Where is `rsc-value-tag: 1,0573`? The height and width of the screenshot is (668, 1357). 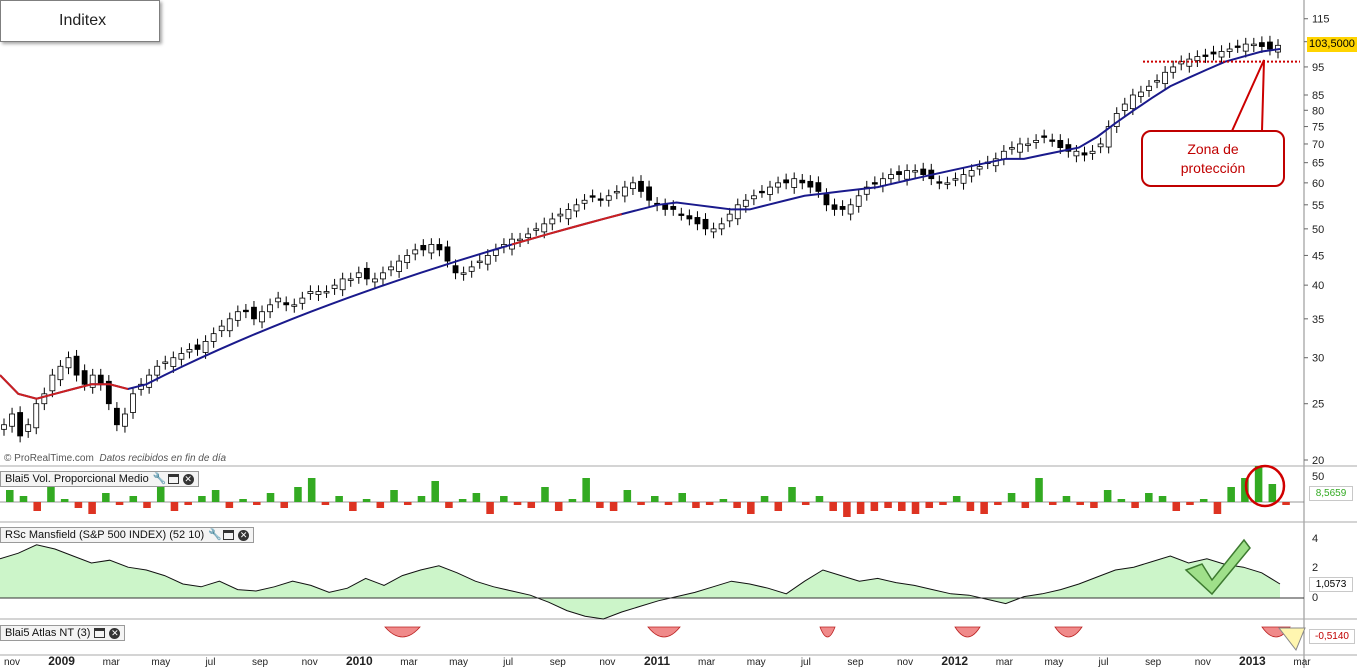
rsc-value-tag: 1,0573 is located at coordinates (1331, 584).